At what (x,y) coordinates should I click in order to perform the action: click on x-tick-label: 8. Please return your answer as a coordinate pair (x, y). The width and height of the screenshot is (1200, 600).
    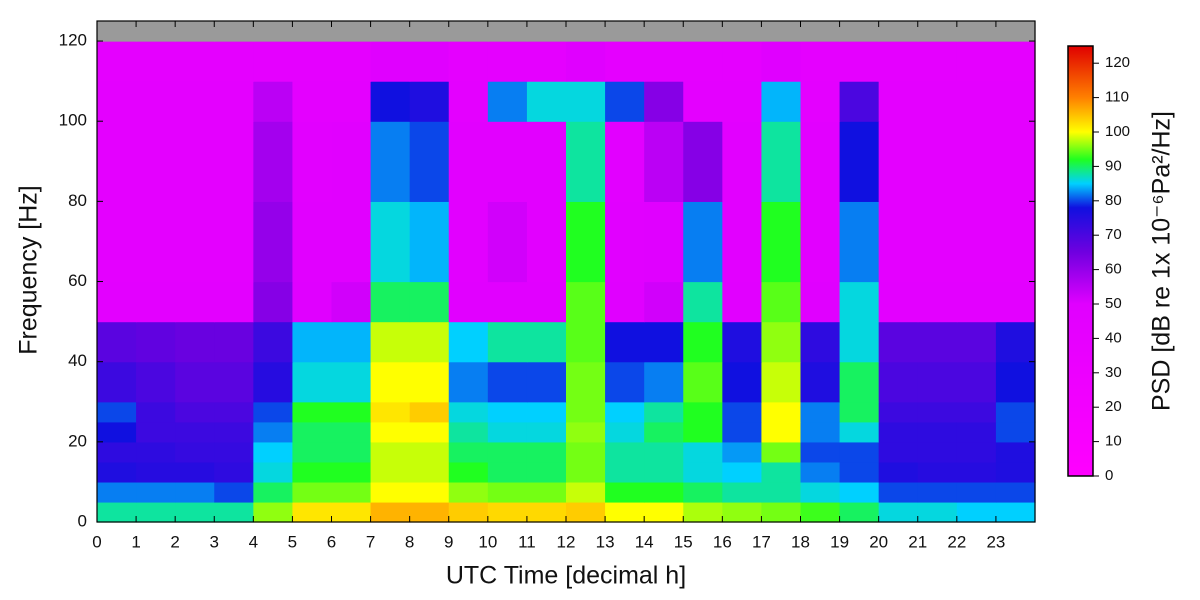
    Looking at the image, I should click on (409, 541).